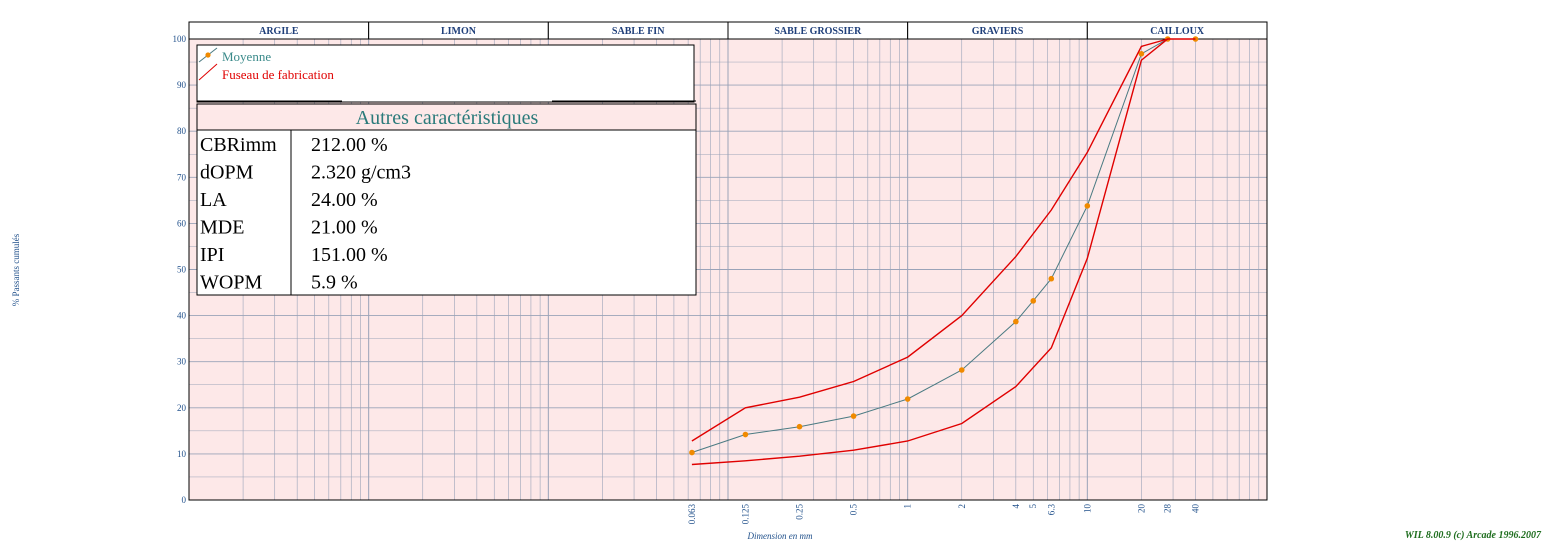 Image resolution: width=1544 pixels, height=542 pixels. I want to click on y-tick-label: 70, so click(182, 177).